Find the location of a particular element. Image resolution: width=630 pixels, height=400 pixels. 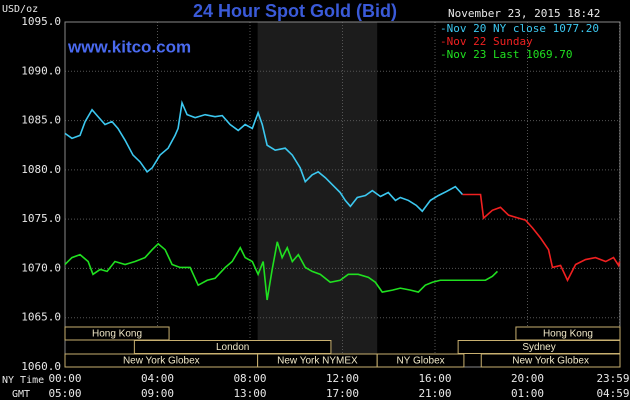

session-label: Sydney is located at coordinates (538, 347).